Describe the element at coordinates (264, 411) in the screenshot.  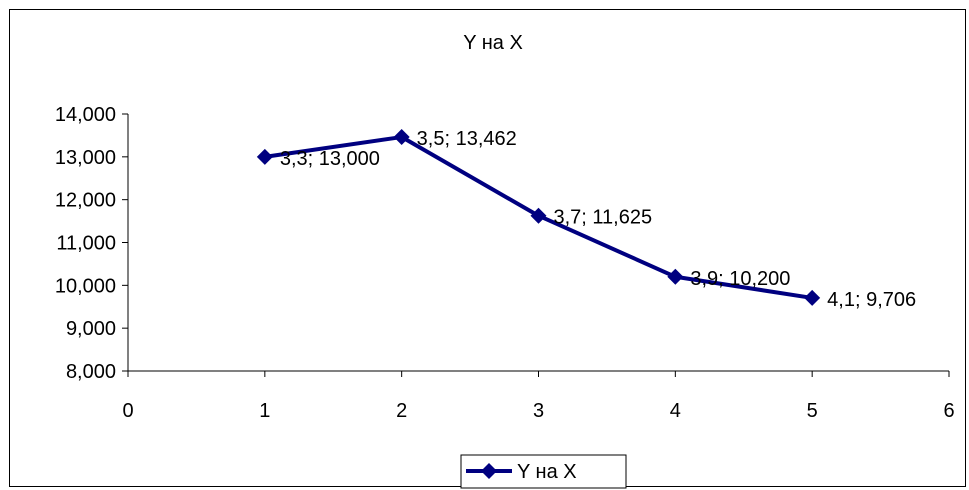
I see `x-tick-label: 1` at that location.